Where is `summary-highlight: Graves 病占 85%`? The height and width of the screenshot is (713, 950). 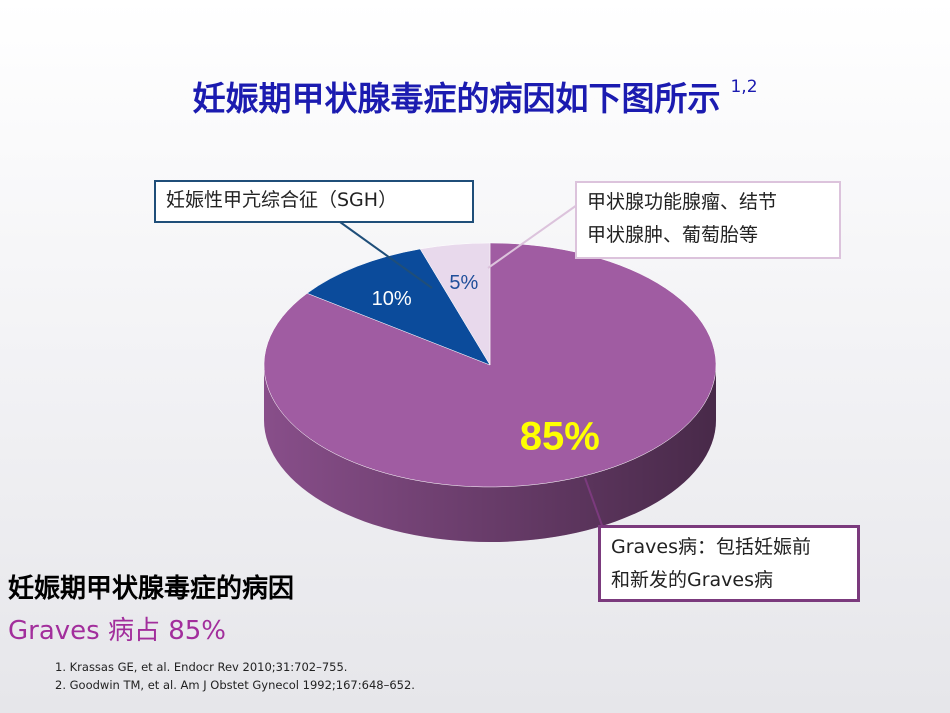
summary-highlight: Graves 病占 85% is located at coordinates (117, 631).